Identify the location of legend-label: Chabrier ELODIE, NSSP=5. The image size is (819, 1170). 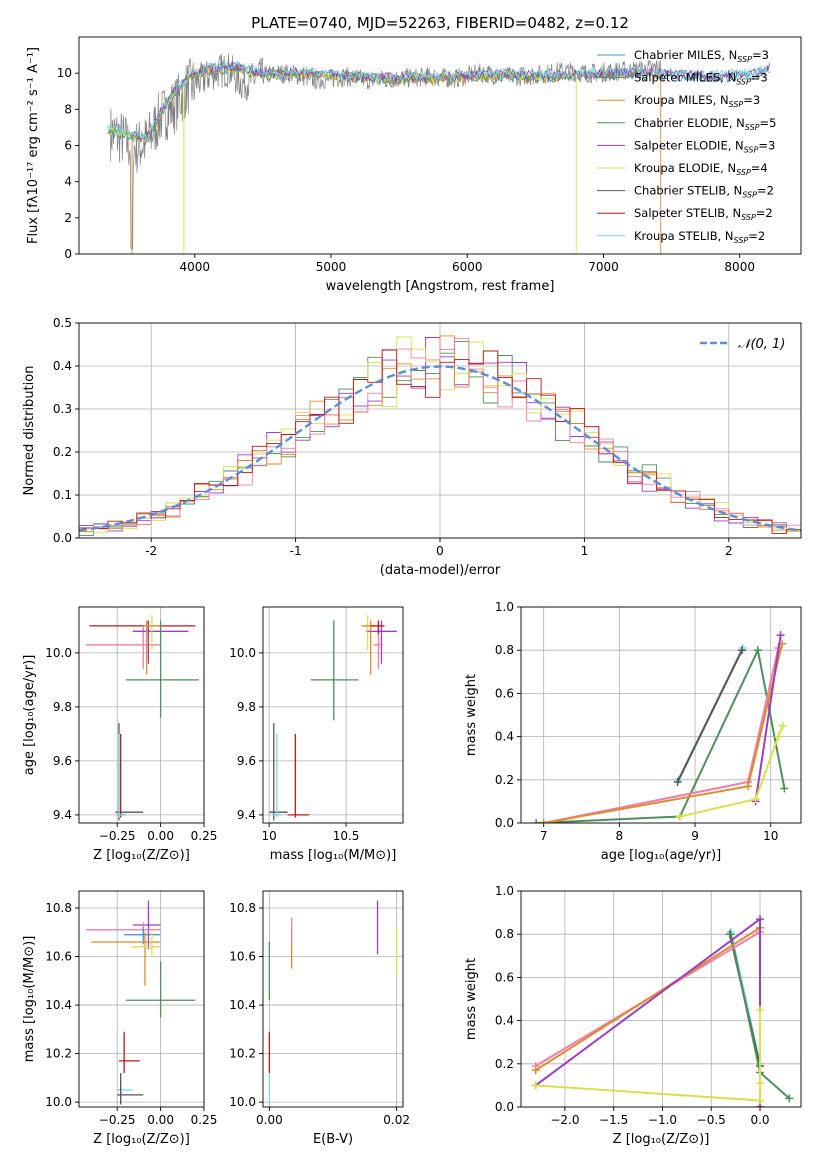
(705, 124).